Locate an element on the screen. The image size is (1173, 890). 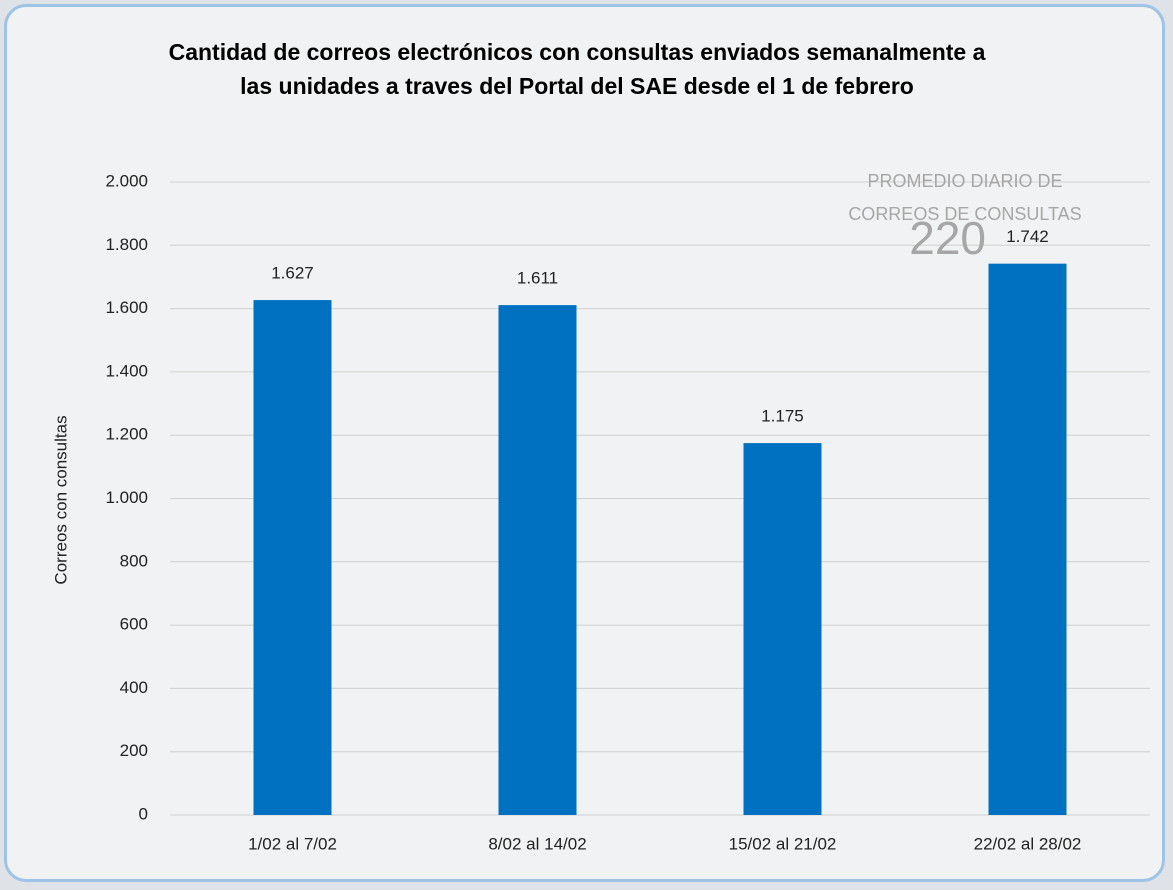
x-tick-label: 22/02 al 28/02 is located at coordinates (1028, 843).